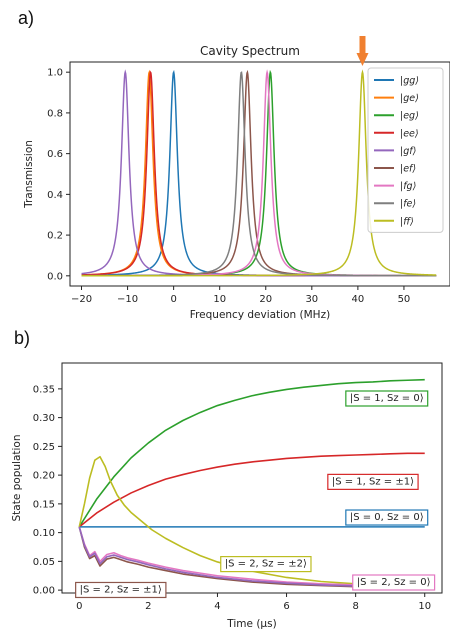 Image resolution: width=450 pixels, height=637 pixels. Describe the element at coordinates (127, 299) in the screenshot. I see `chart-a-xtick-label-1: −10` at that location.